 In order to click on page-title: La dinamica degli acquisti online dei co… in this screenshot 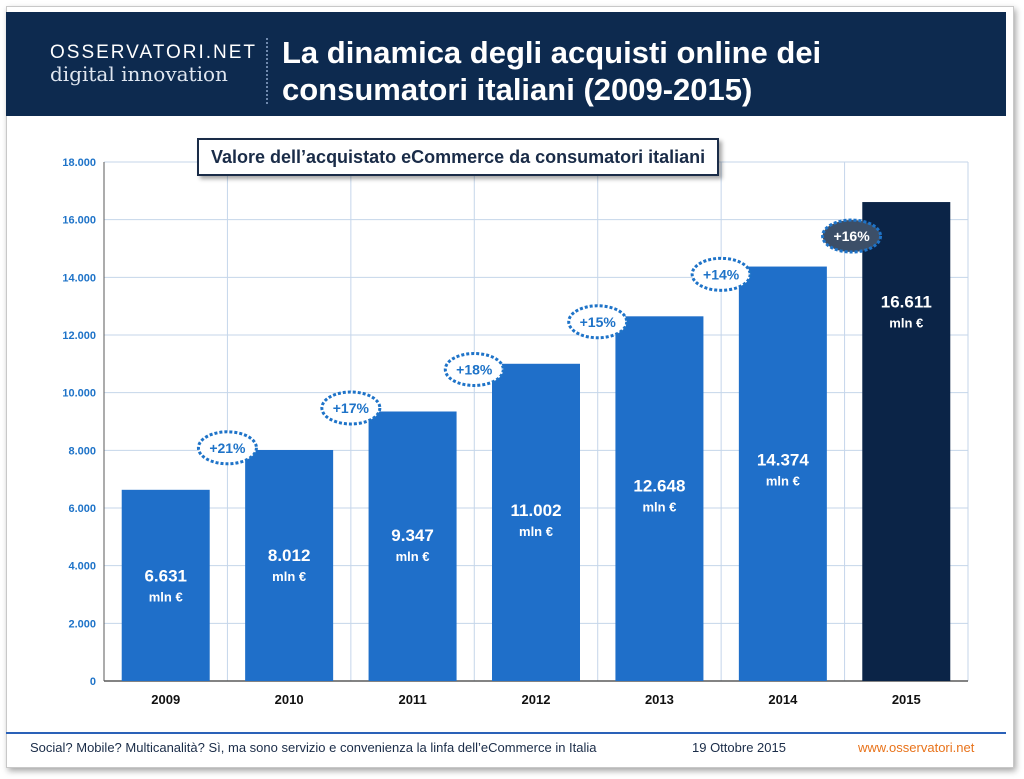, I will do `click(622, 71)`.